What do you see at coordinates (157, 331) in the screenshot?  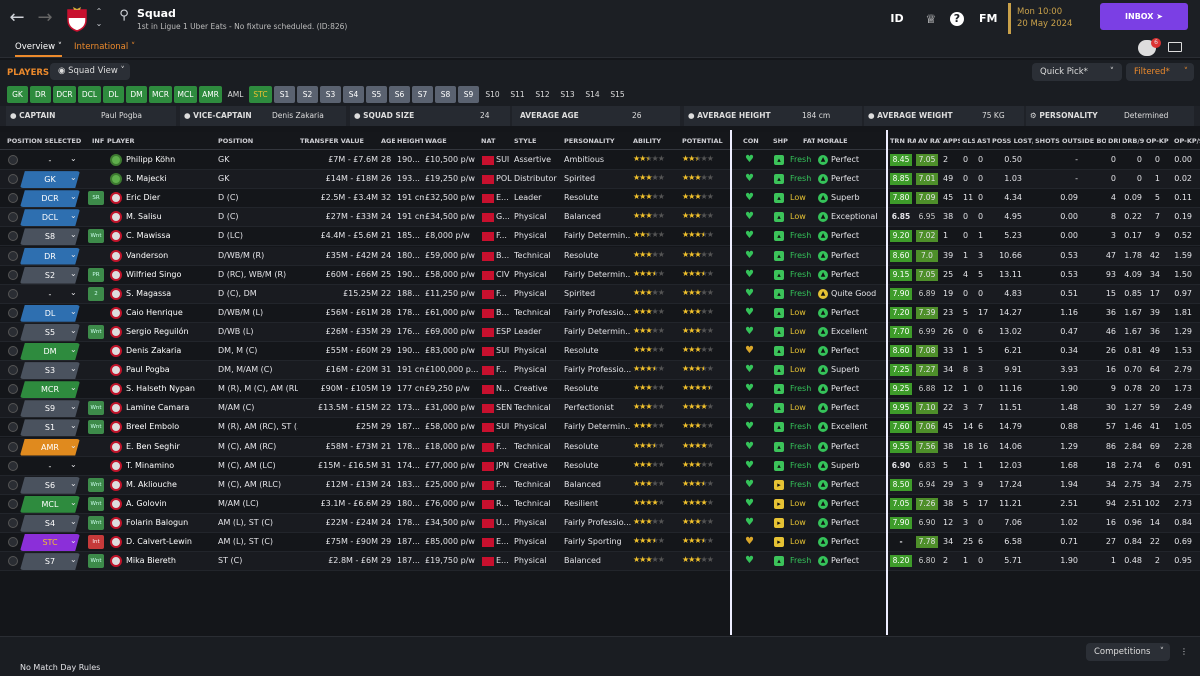 I see `player-name: Sergio Reguilón` at bounding box center [157, 331].